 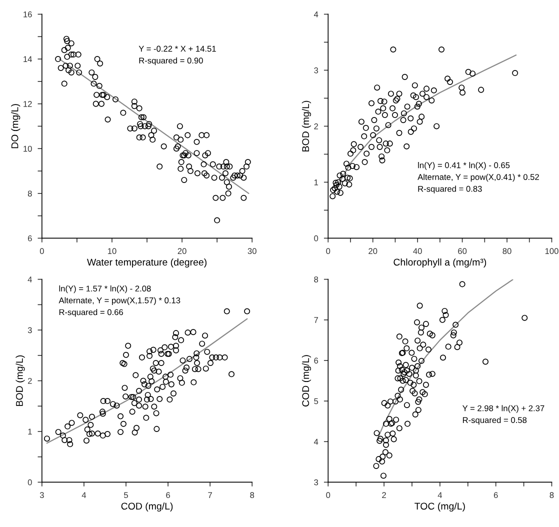 I want to click on annotation: Y = -0.22 * X + 14.51, so click(x=177, y=49).